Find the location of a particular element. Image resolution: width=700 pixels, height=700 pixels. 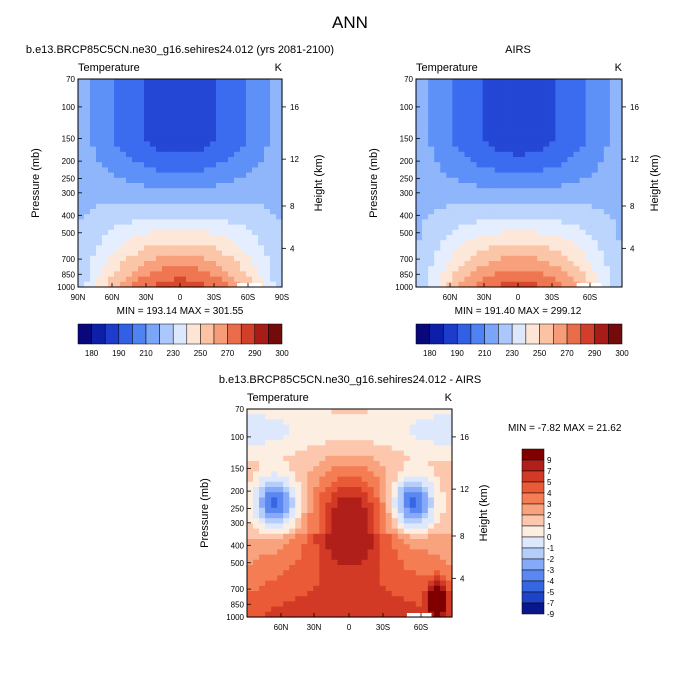

y-axis-label: Pressure (mb) is located at coordinates (374, 183).